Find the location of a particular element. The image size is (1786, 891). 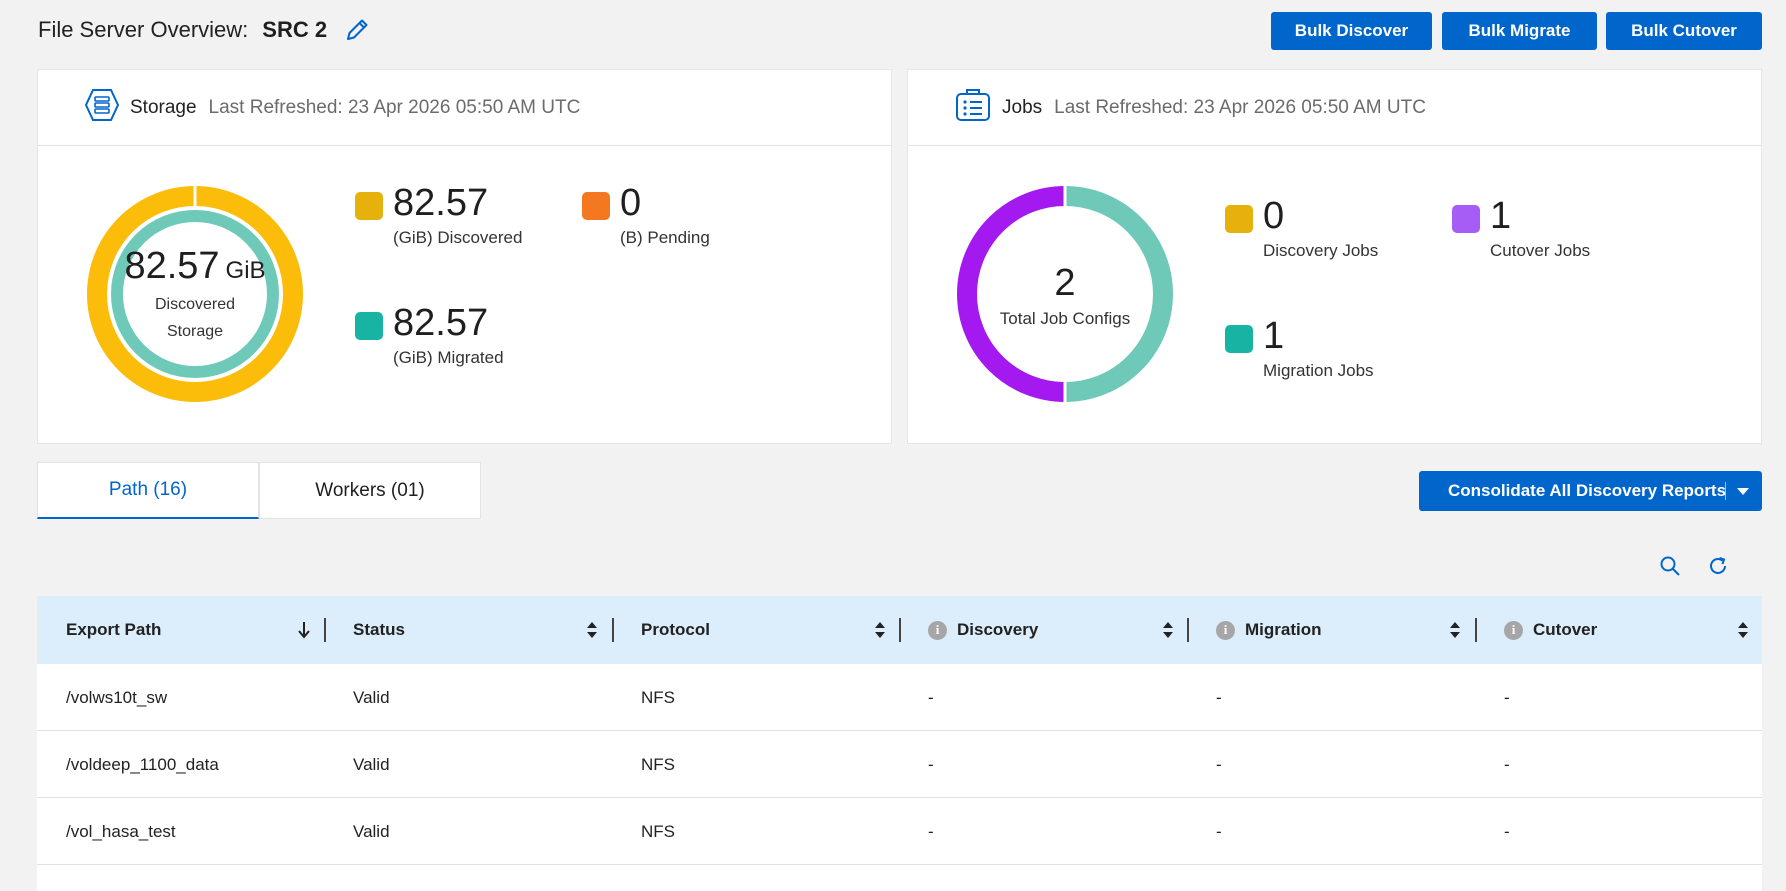

table-row is located at coordinates (899, 878).